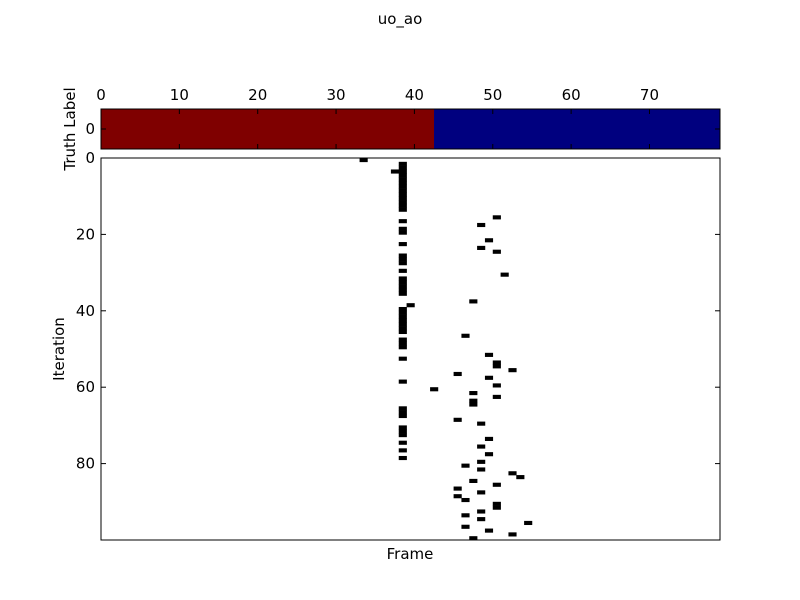  Describe the element at coordinates (268, 129) in the screenshot. I see `truth-segment-positive` at that location.